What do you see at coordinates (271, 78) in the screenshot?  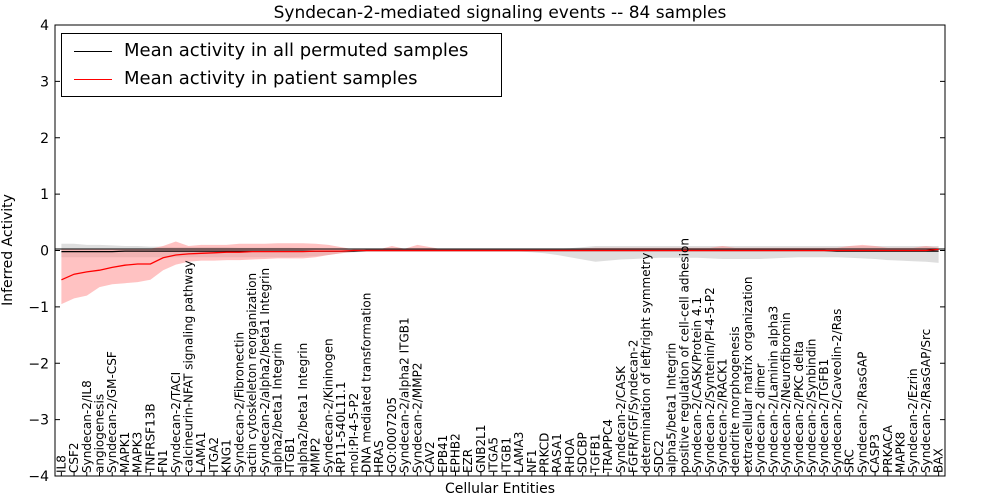 I see `legend-label-patient: Mean activity in patient samples` at bounding box center [271, 78].